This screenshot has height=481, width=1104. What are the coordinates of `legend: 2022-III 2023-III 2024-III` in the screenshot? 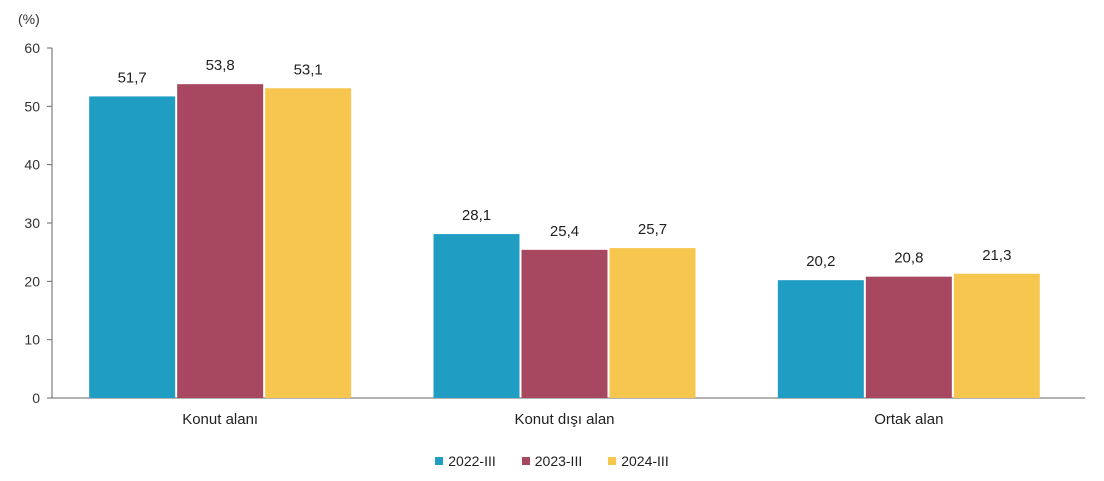 It's located at (552, 461).